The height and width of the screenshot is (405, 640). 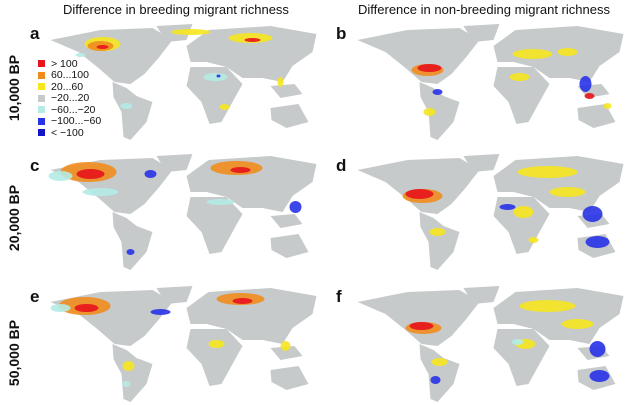 I want to click on legend-item: −100...−60, so click(x=70, y=121).